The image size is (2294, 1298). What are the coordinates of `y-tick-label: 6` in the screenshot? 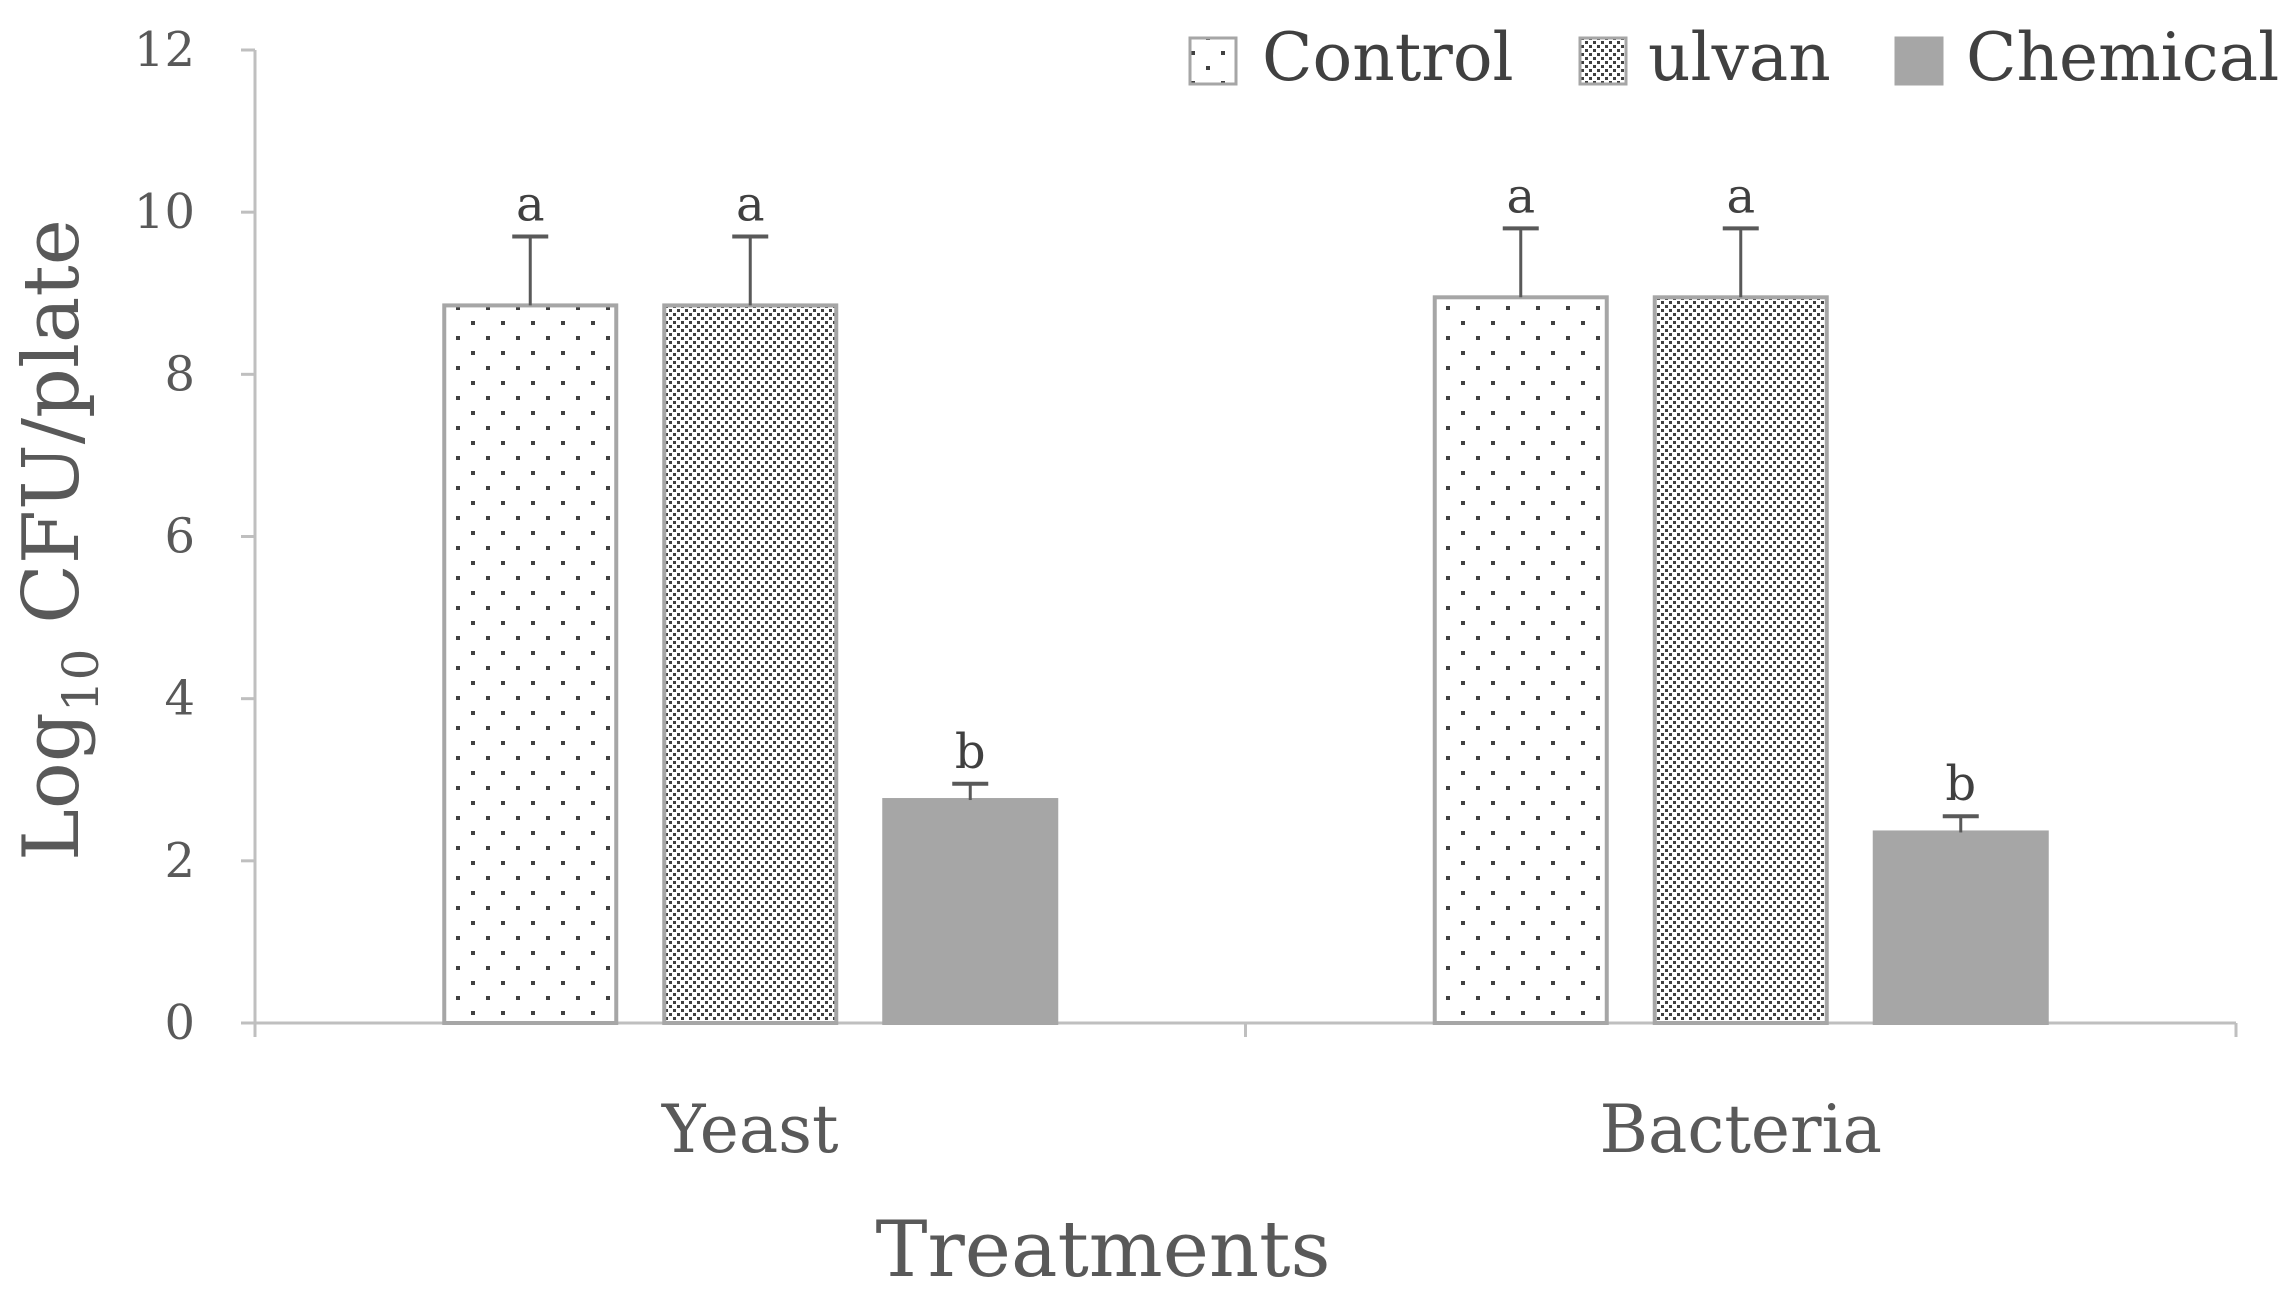 It's located at (179, 537).